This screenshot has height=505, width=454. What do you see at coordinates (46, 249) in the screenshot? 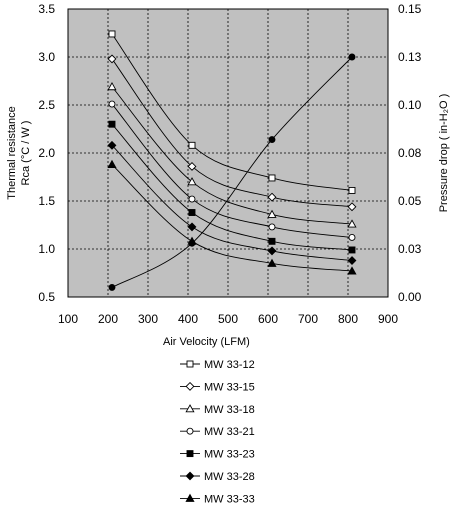
I see `y-tick-label-left: 1.0` at bounding box center [46, 249].